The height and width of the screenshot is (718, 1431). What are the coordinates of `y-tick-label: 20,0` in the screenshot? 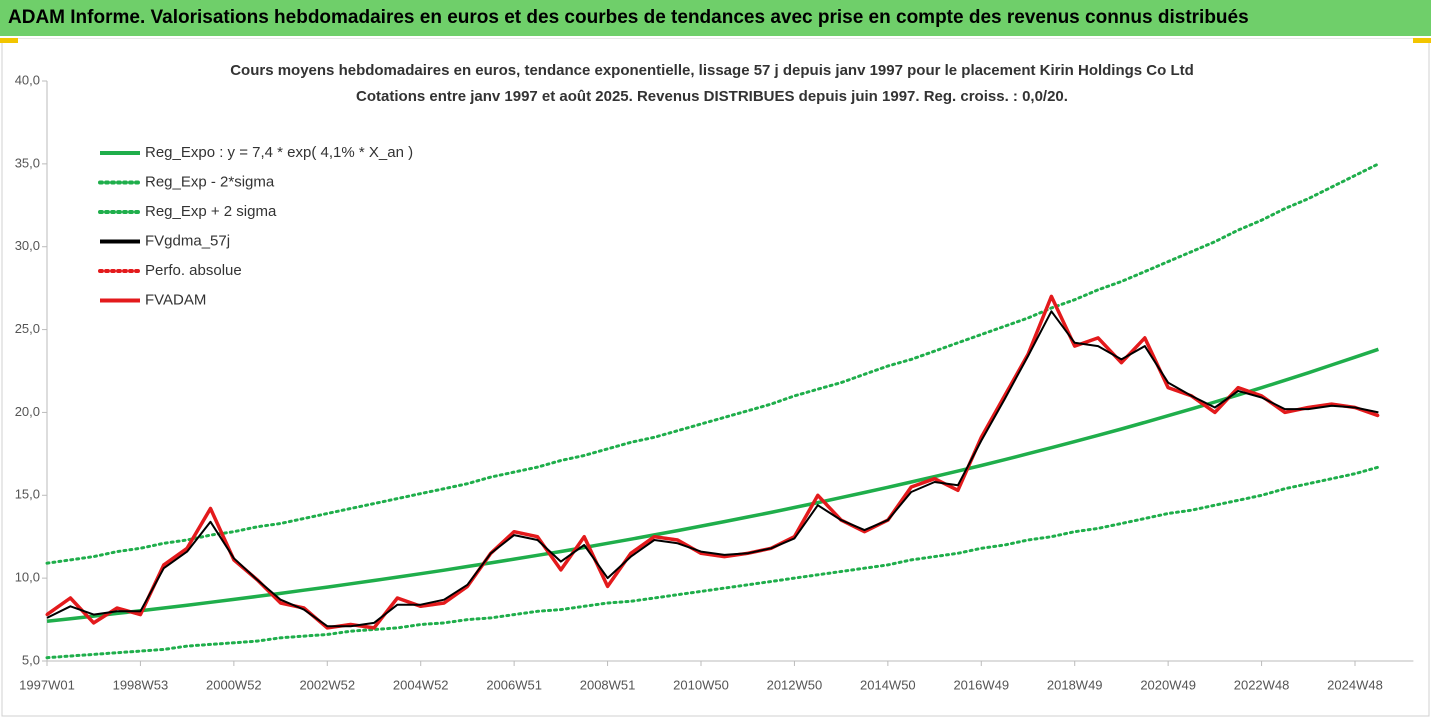 It's located at (27, 411).